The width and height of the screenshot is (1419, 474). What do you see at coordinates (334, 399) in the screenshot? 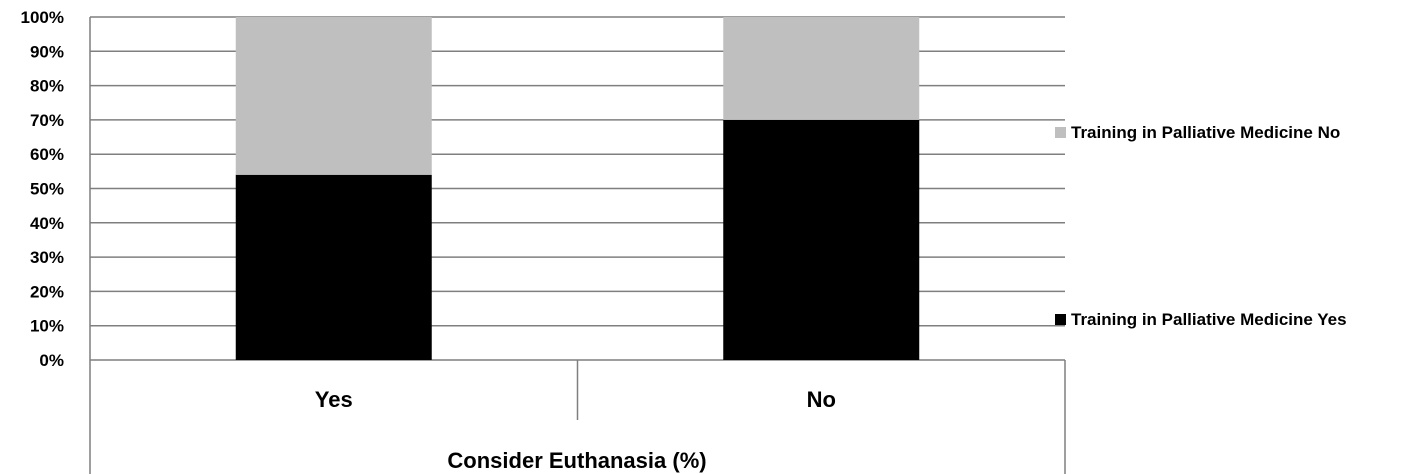
I see `x-category-label: Yes` at bounding box center [334, 399].